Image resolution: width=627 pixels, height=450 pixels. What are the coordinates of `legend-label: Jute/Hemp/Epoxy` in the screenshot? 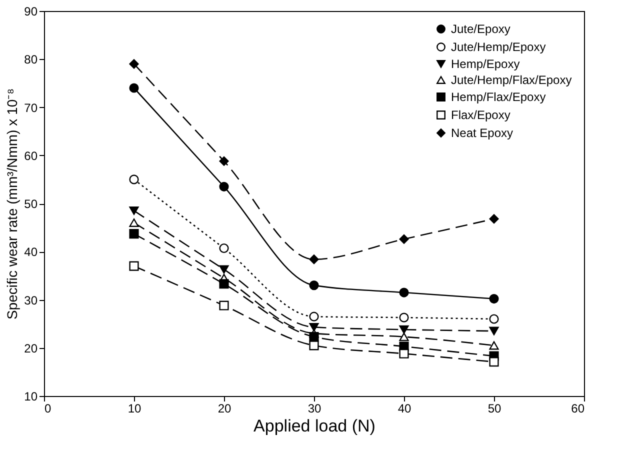 It's located at (498, 47).